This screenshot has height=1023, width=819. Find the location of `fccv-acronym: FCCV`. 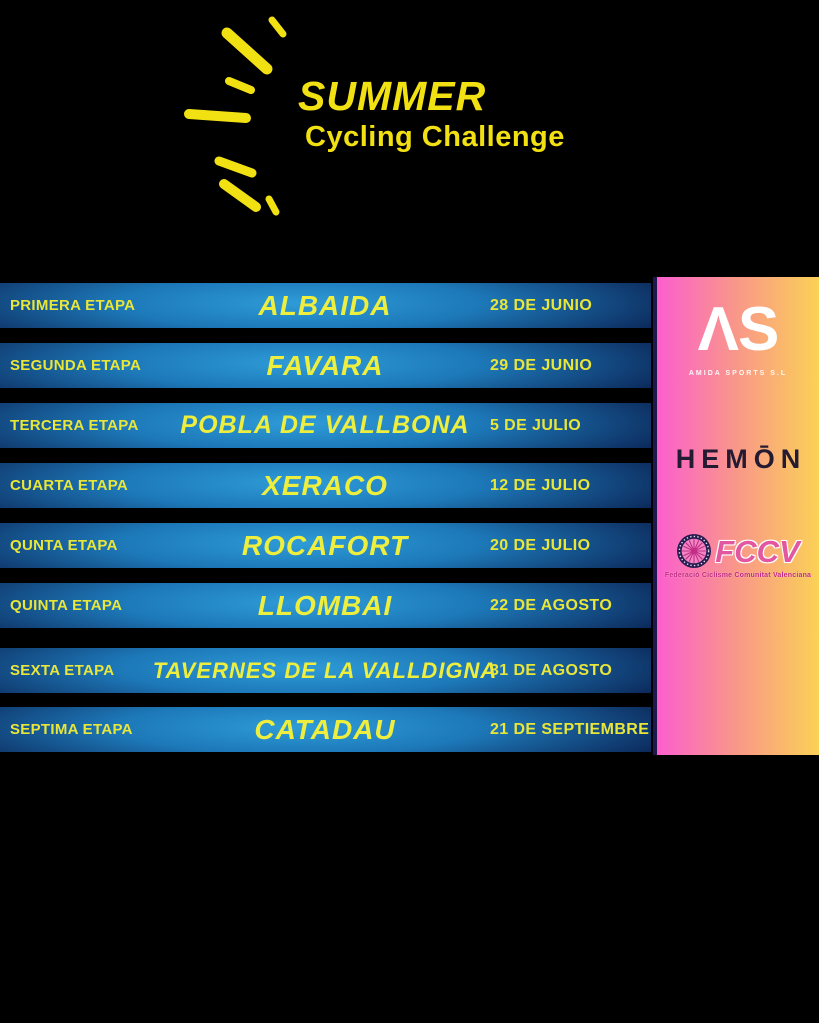

fccv-acronym: FCCV is located at coordinates (757, 551).